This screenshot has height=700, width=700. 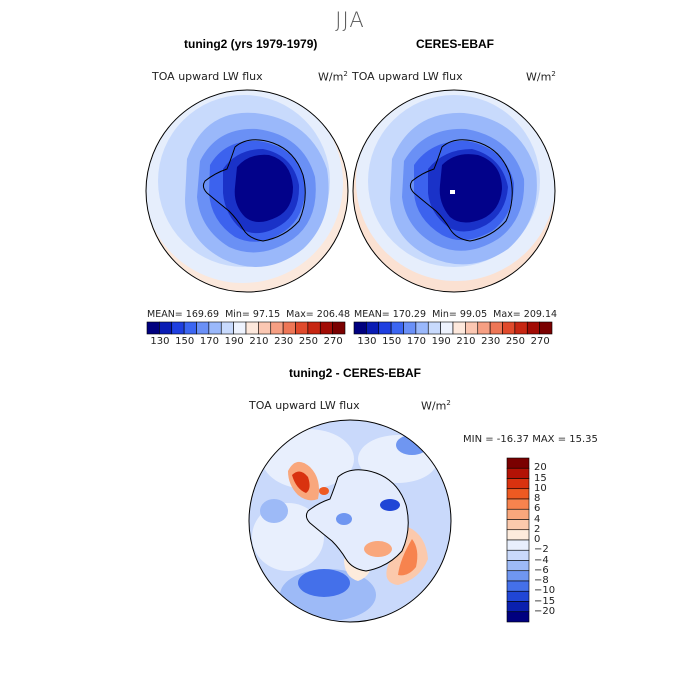 I want to click on panel-2-stats: MEAN= 170.29 Min= 99.05 Max= 209.14, so click(x=456, y=314).